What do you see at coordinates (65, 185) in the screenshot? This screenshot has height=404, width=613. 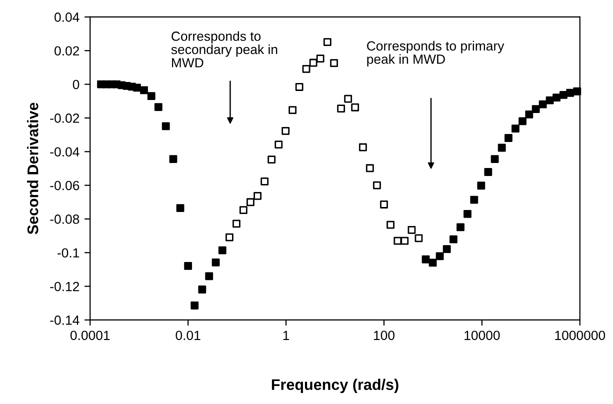 I see `y-tick-label: -0.06` at bounding box center [65, 185].